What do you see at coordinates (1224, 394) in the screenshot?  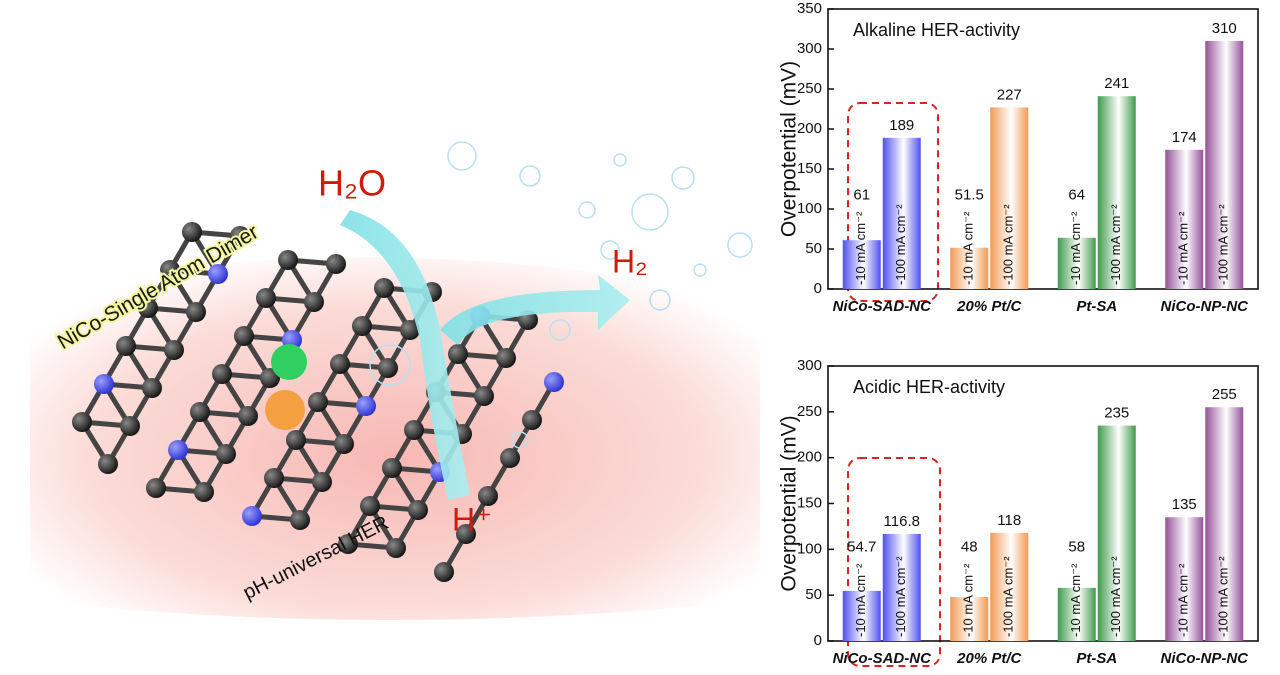 I see `value-label: 255` at bounding box center [1224, 394].